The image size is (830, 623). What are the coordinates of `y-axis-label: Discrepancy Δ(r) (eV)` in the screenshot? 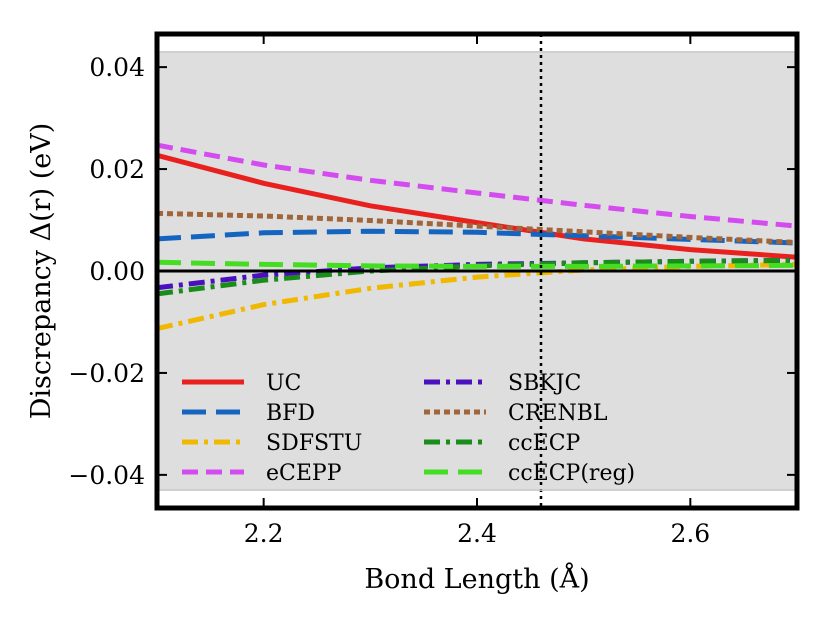 It's located at (41, 271).